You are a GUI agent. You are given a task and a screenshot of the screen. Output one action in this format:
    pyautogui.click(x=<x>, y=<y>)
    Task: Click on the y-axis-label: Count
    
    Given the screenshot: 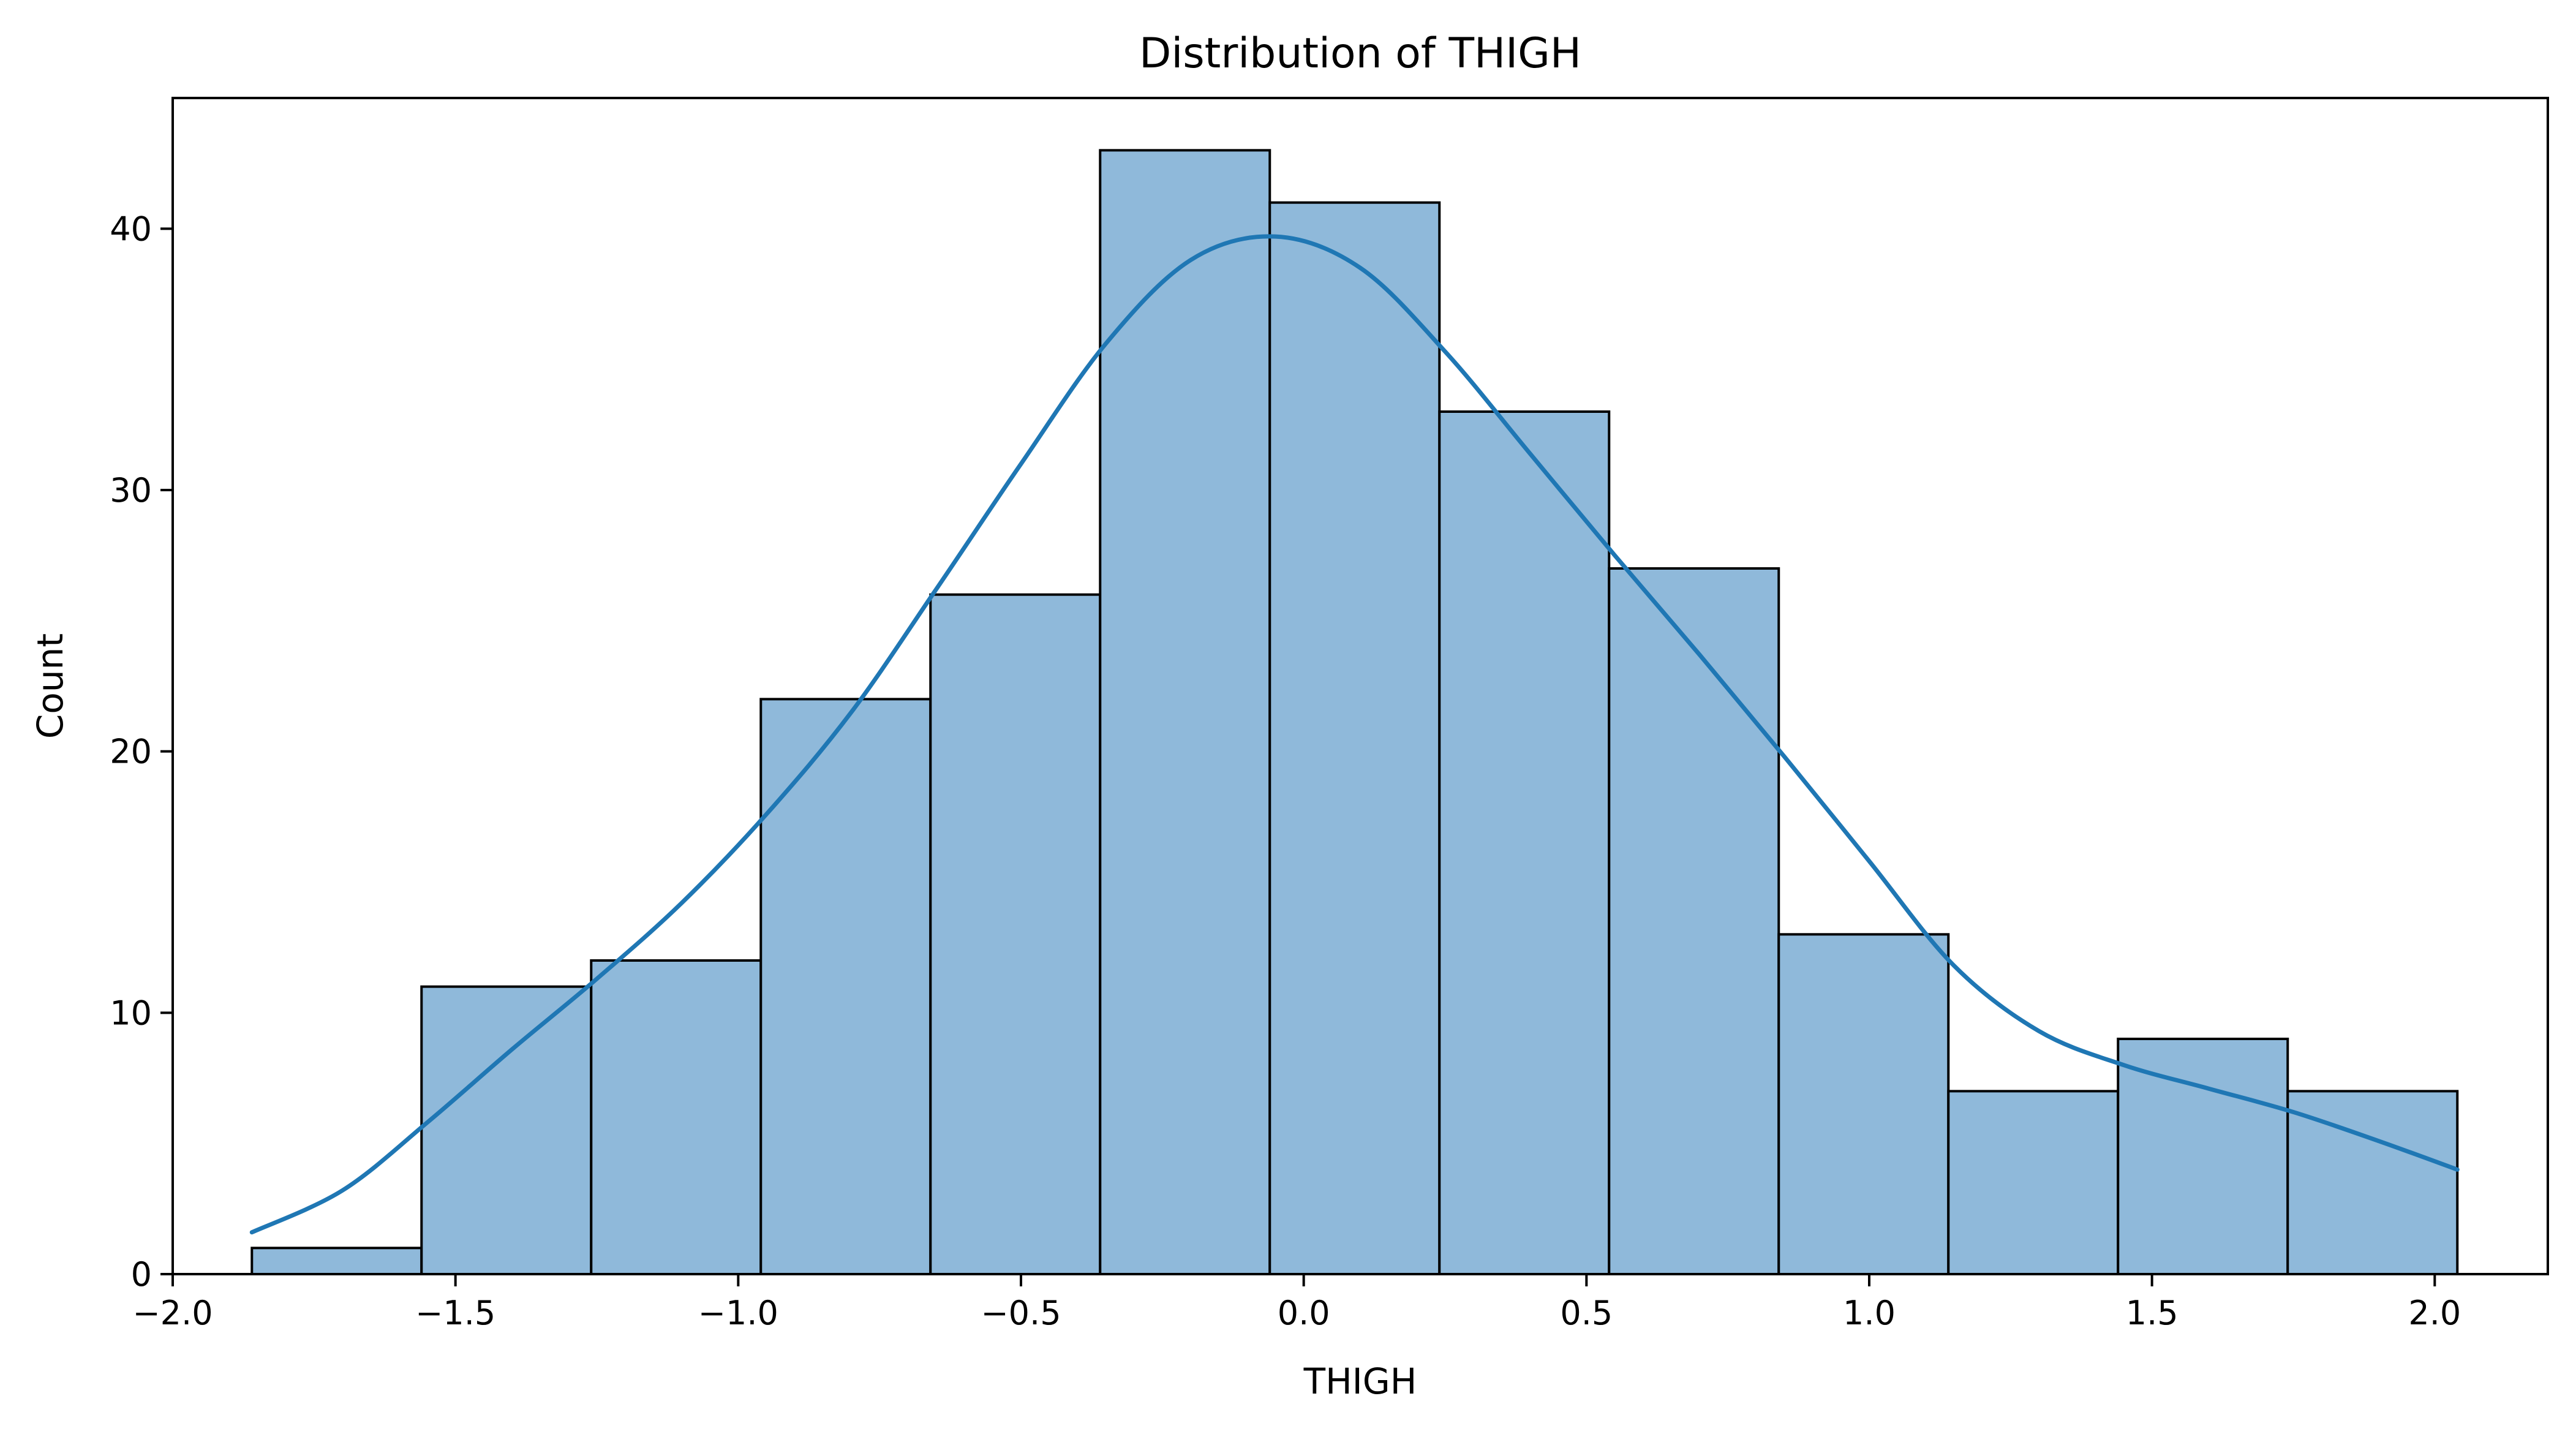 What is the action you would take?
    pyautogui.click(x=50, y=686)
    